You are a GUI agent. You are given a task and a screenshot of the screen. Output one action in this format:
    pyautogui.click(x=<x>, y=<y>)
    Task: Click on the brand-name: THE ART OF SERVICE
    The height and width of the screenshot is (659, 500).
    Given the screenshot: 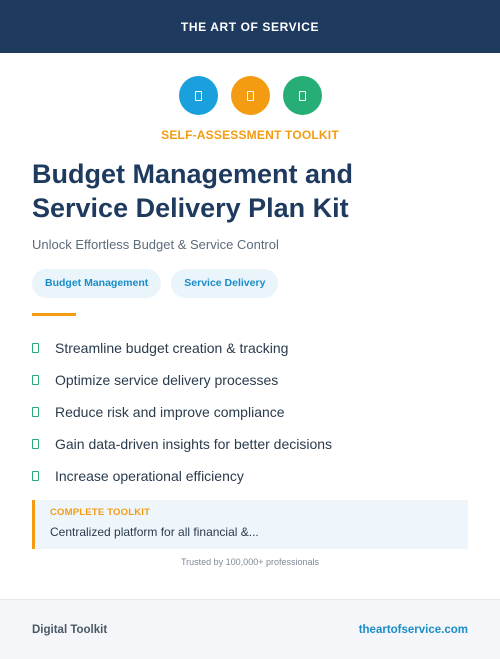 What is the action you would take?
    pyautogui.click(x=250, y=26)
    